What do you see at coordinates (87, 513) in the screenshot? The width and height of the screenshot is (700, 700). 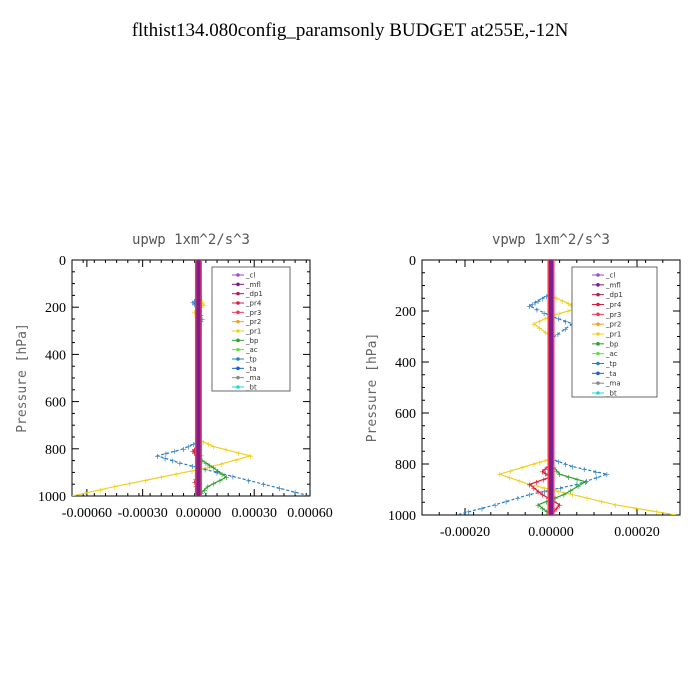 I see `x-tick-label: -0.00060` at bounding box center [87, 513].